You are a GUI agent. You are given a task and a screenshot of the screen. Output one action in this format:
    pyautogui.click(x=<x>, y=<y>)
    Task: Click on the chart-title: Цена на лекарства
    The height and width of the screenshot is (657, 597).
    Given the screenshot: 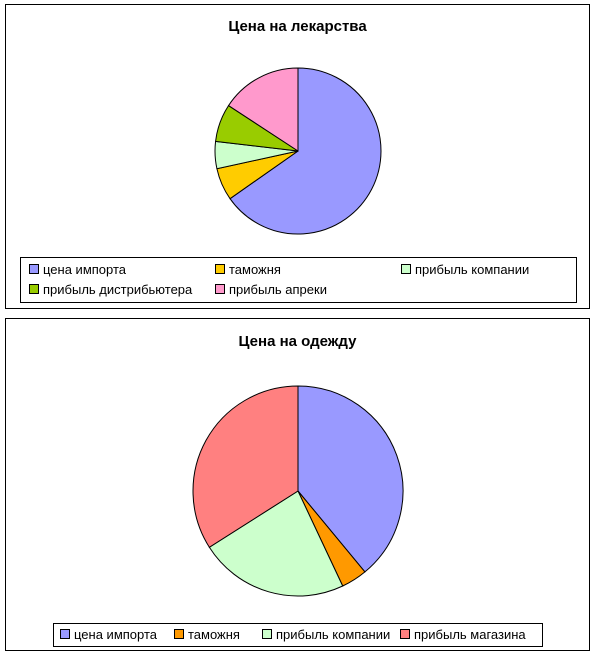 What is the action you would take?
    pyautogui.click(x=297, y=26)
    